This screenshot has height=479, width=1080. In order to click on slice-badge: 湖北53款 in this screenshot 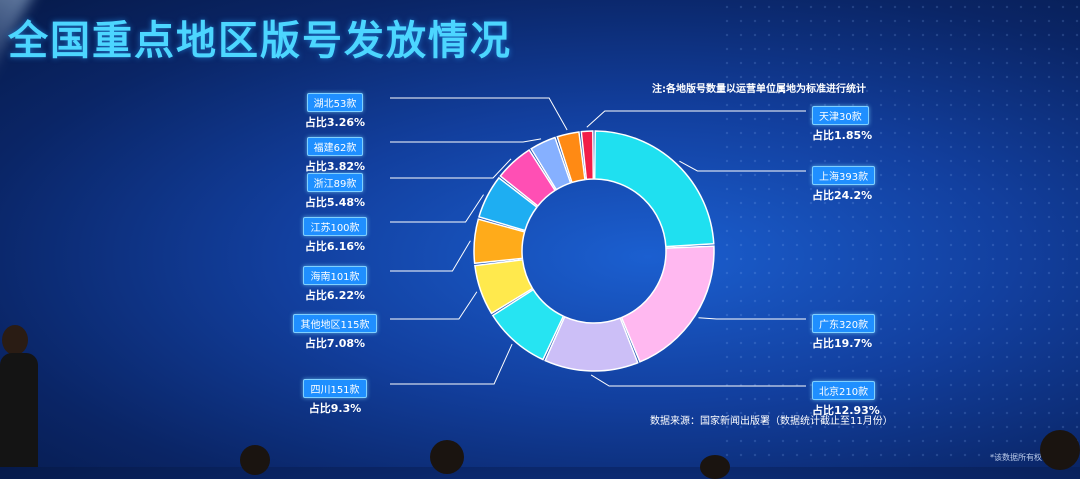, I will do `click(335, 102)`.